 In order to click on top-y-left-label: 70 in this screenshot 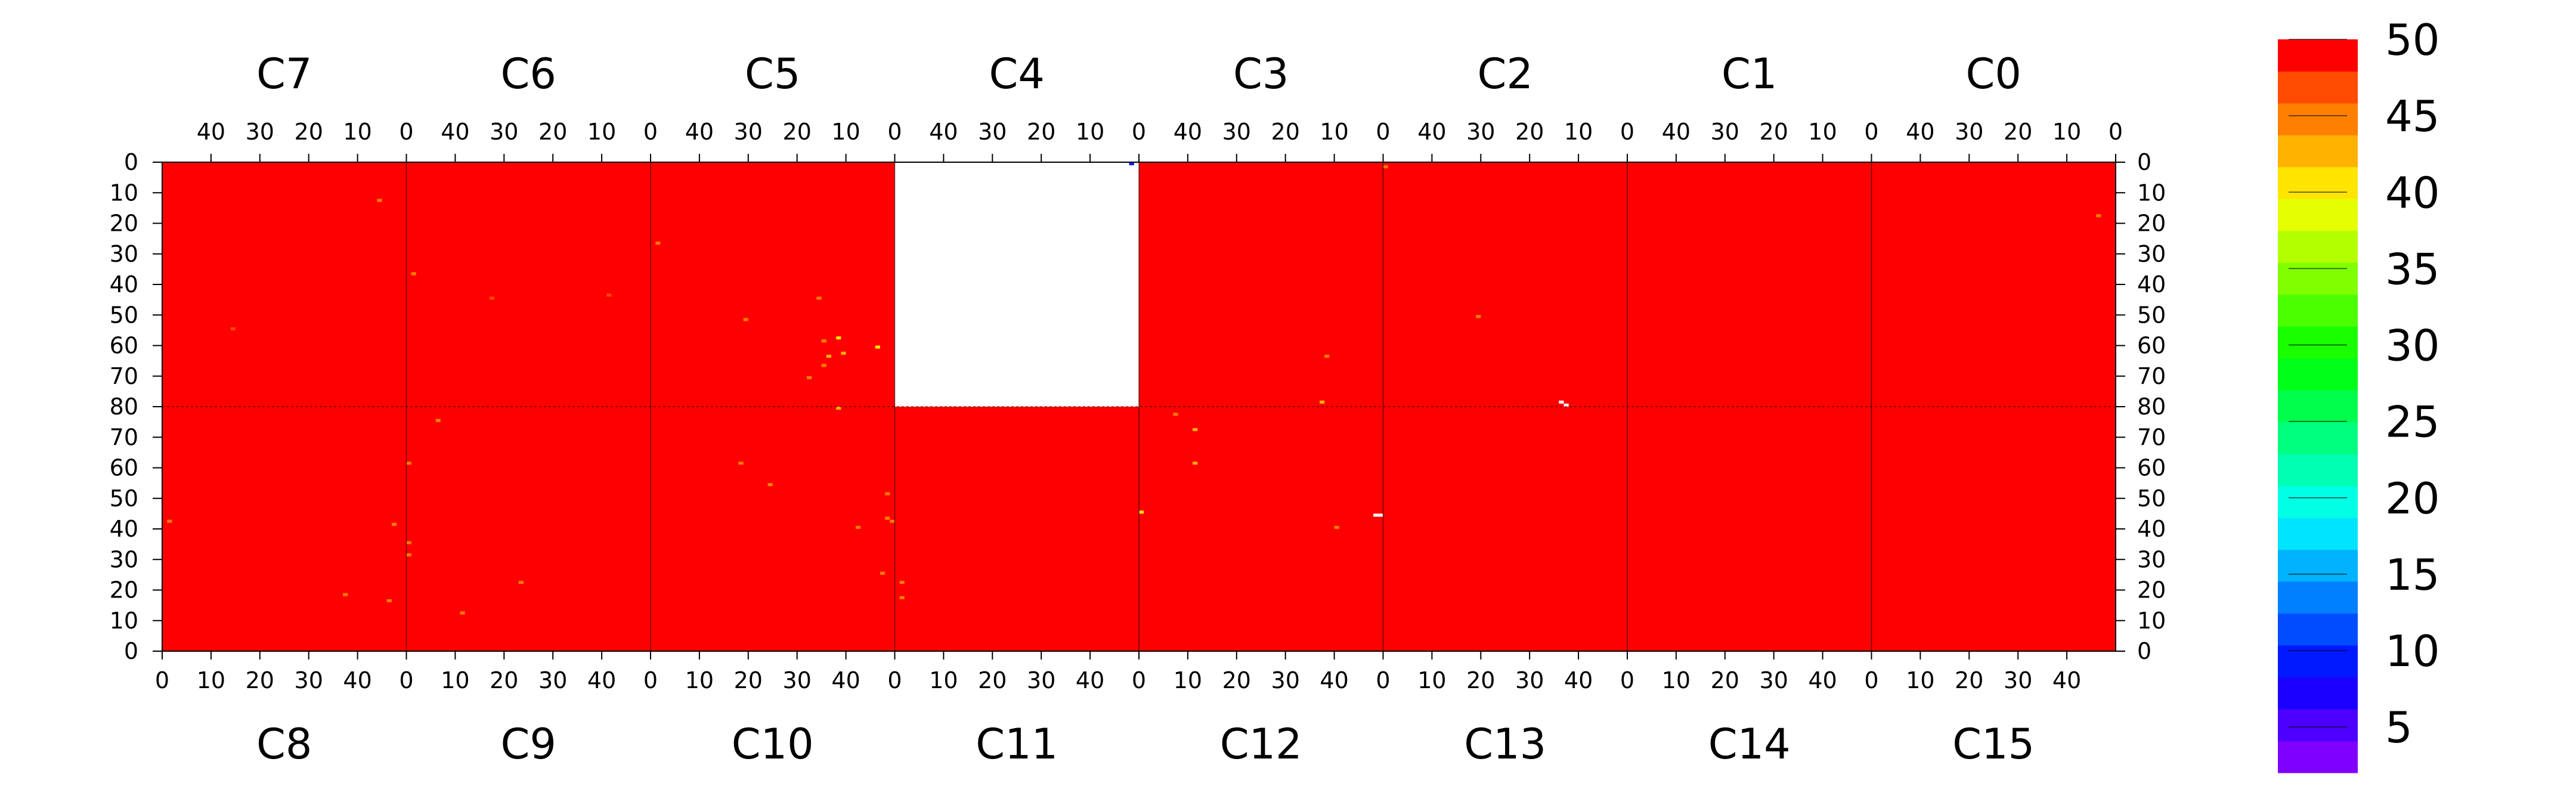, I will do `click(124, 376)`.